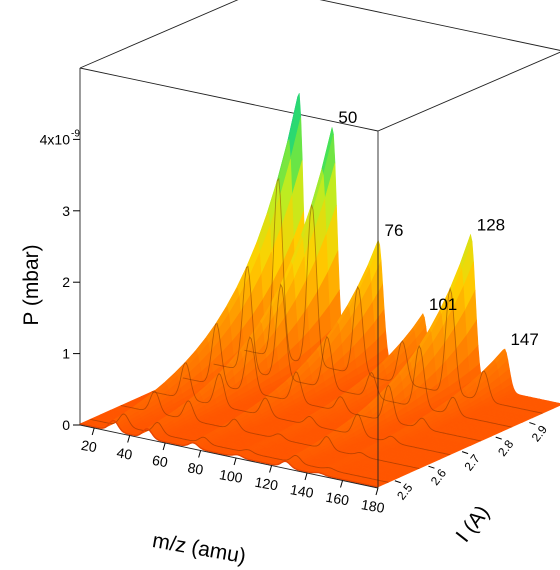 Image resolution: width=560 pixels, height=570 pixels. What do you see at coordinates (347, 117) in the screenshot?
I see `peak-label: 50` at bounding box center [347, 117].